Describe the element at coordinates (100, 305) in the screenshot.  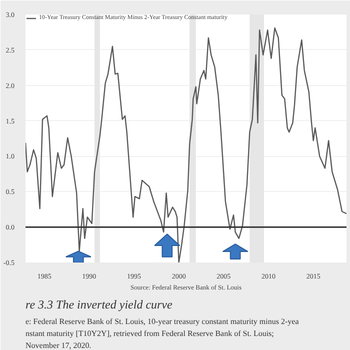
I see `text: re 3.3 The inverted yield curve` at that location.